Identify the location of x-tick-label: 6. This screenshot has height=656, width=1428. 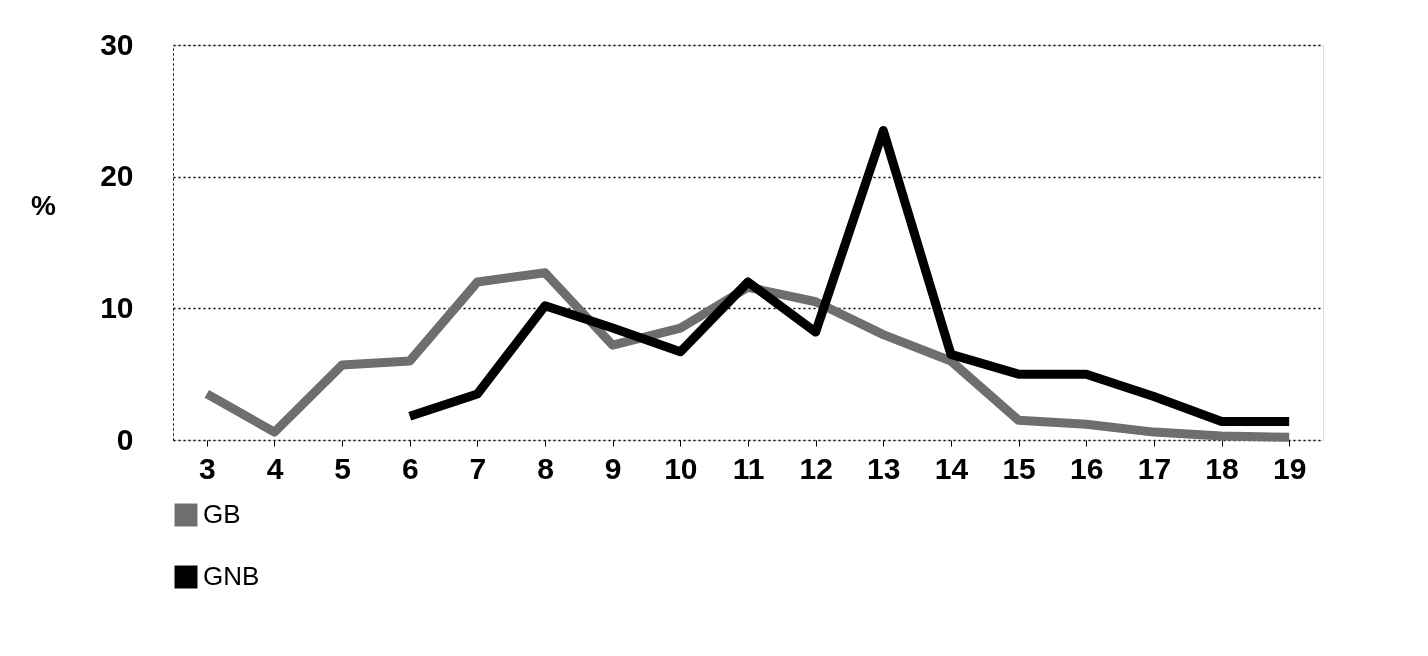
(410, 468).